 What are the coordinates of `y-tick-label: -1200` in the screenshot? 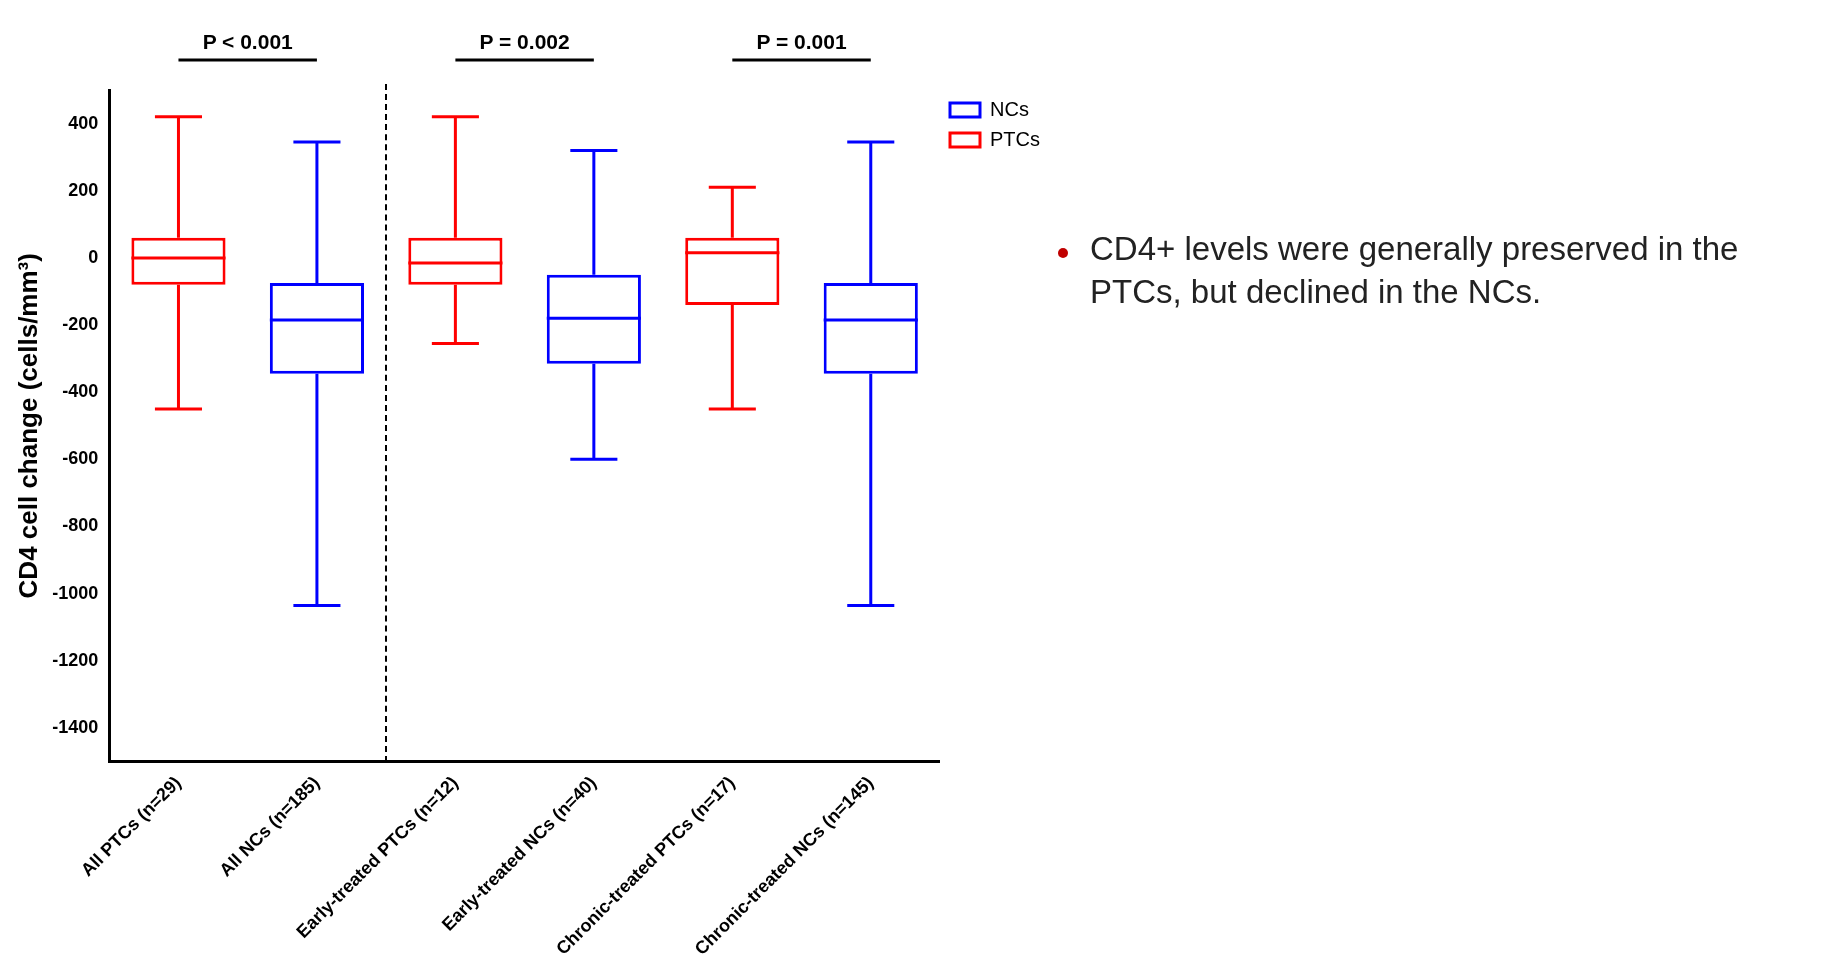 It's located at (75, 659).